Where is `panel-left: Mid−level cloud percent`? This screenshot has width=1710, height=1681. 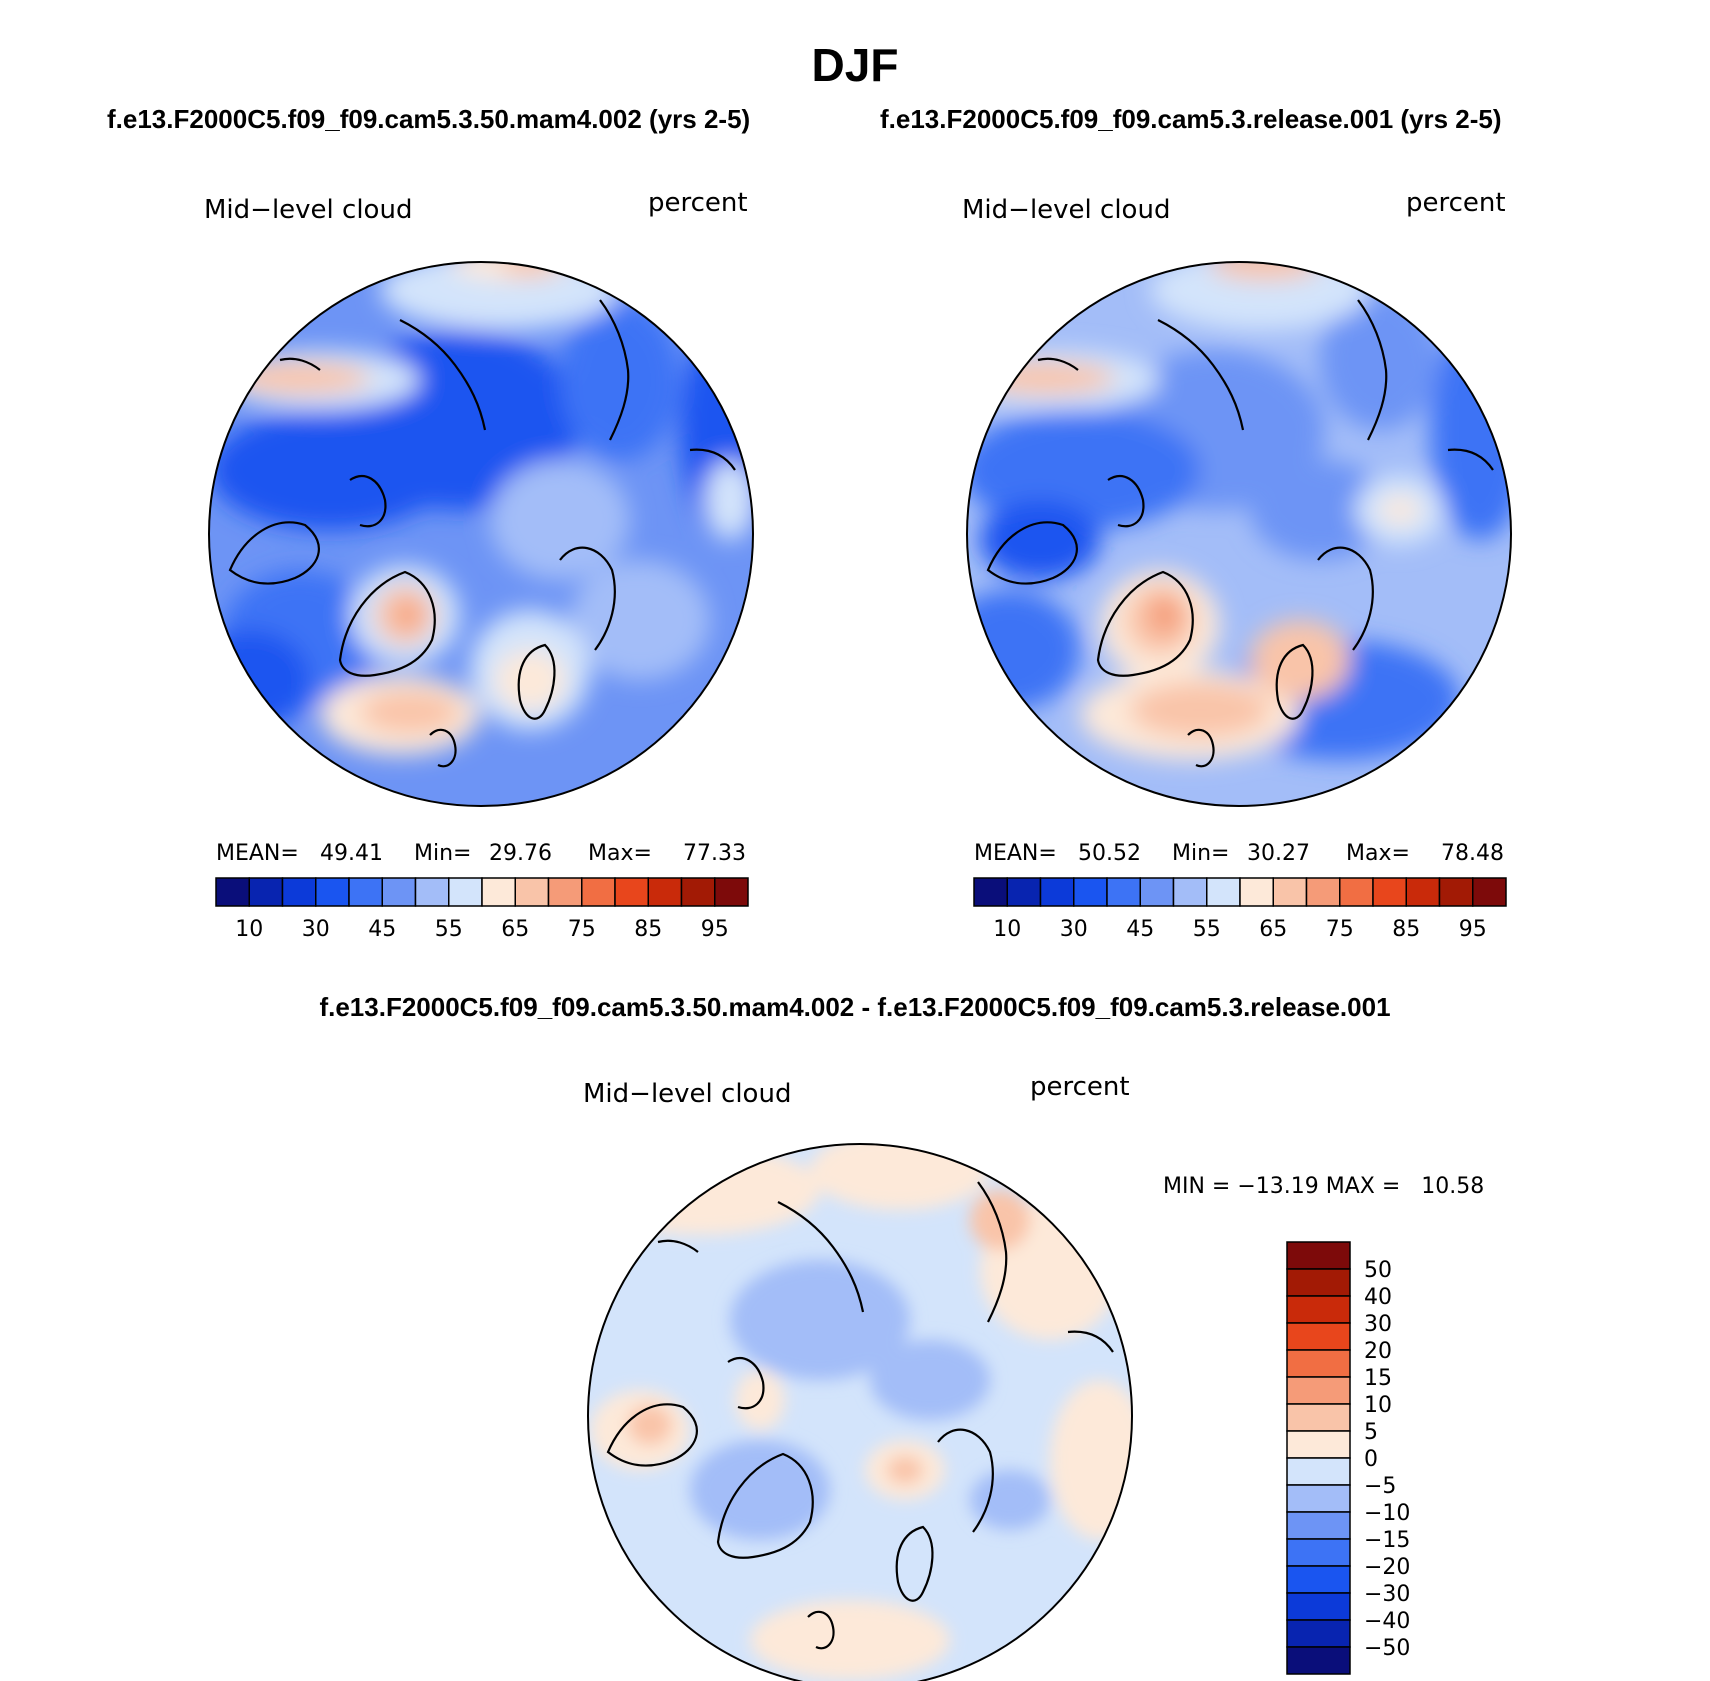
panel-left: Mid−level cloud percent is located at coordinates (479, 565).